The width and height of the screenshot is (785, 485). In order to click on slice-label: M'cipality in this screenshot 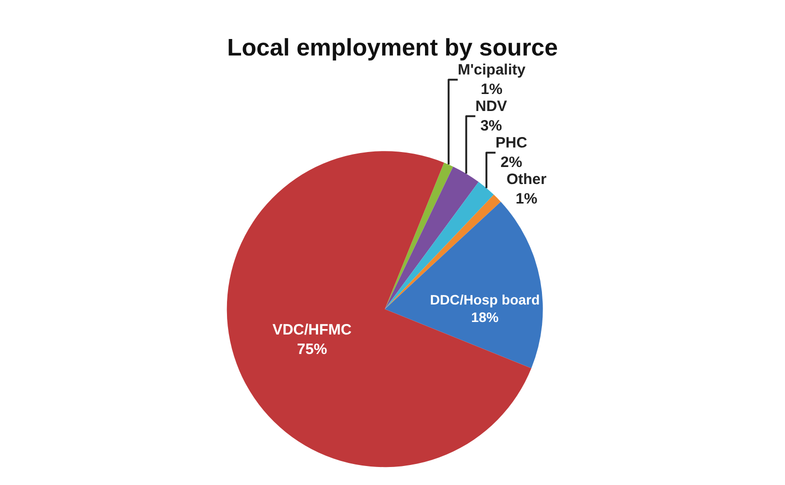, I will do `click(492, 69)`.